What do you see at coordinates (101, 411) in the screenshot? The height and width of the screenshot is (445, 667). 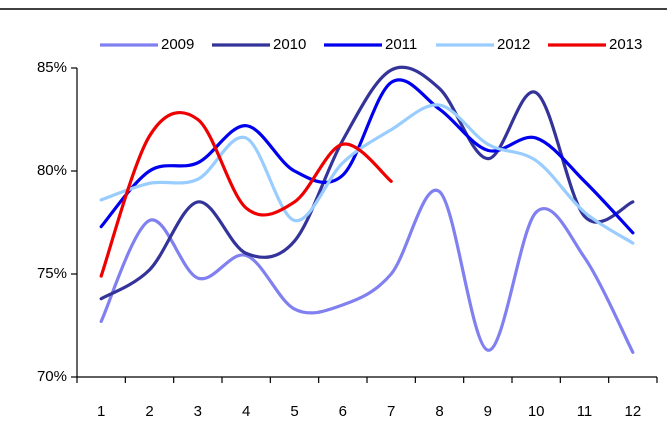 I see `x-tick-label: 1` at bounding box center [101, 411].